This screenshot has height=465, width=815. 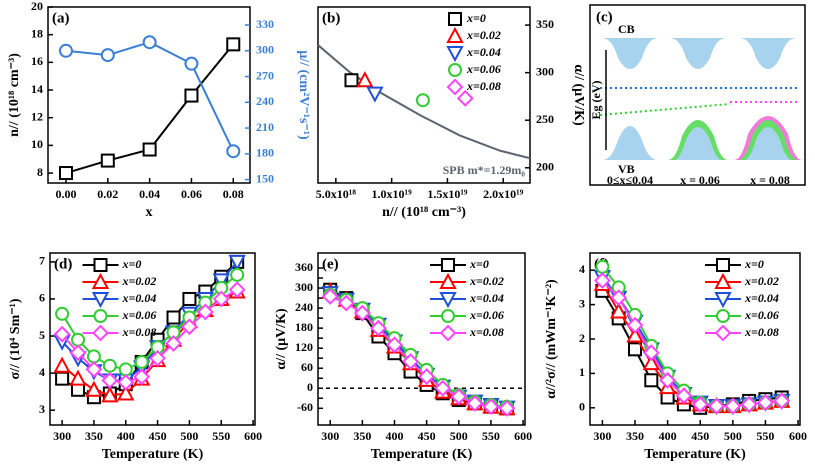 What do you see at coordinates (668, 436) in the screenshot?
I see `x-tick-label: 400` at bounding box center [668, 436].